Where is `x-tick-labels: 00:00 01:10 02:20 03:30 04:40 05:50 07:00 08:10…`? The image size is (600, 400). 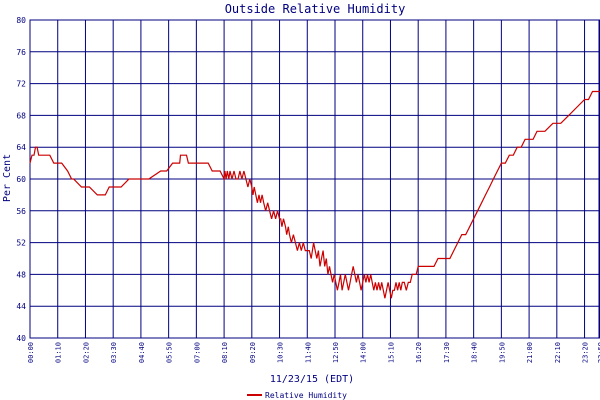
x-tick-labels: 00:00 01:10 02:20 03:30 04:40 05:50 07:00 08:10… is located at coordinates (313, 352).